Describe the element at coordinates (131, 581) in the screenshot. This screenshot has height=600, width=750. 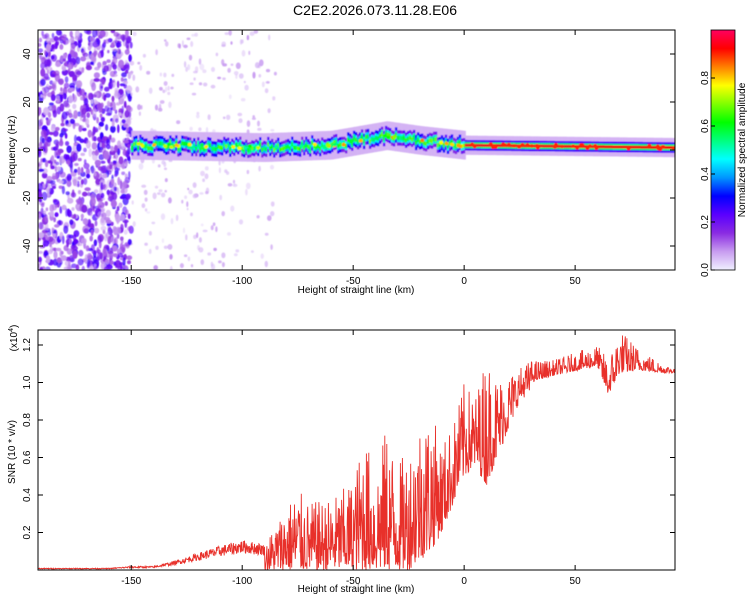
I see `x-tick-label: -150` at that location.